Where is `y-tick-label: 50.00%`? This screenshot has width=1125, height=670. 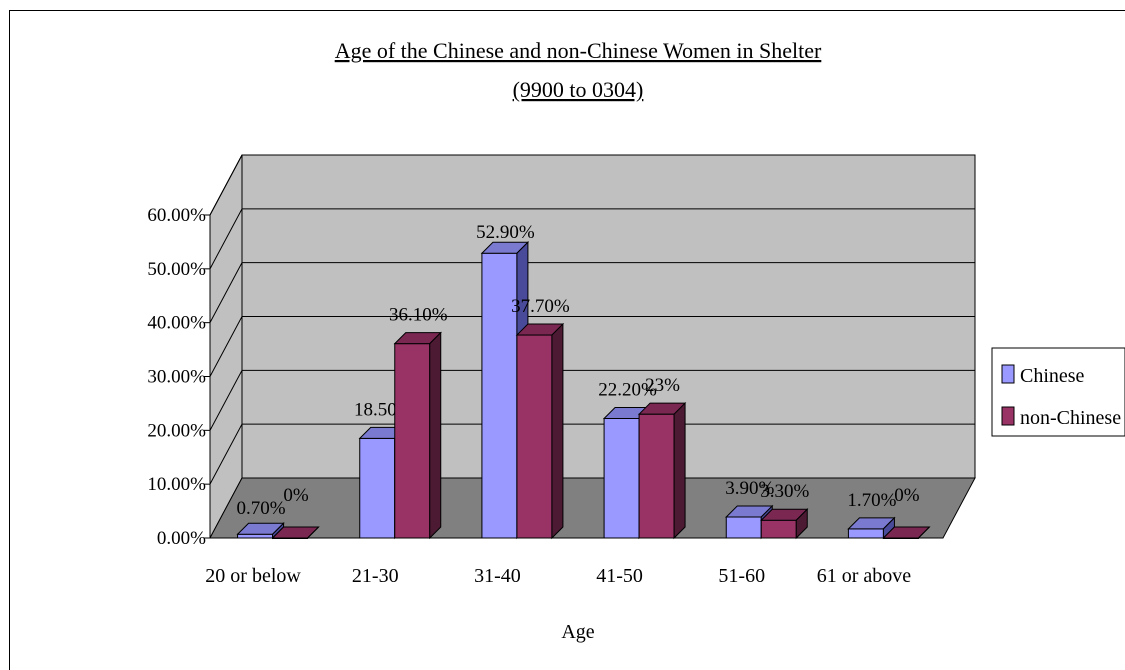
y-tick-label: 50.00% is located at coordinates (176, 269).